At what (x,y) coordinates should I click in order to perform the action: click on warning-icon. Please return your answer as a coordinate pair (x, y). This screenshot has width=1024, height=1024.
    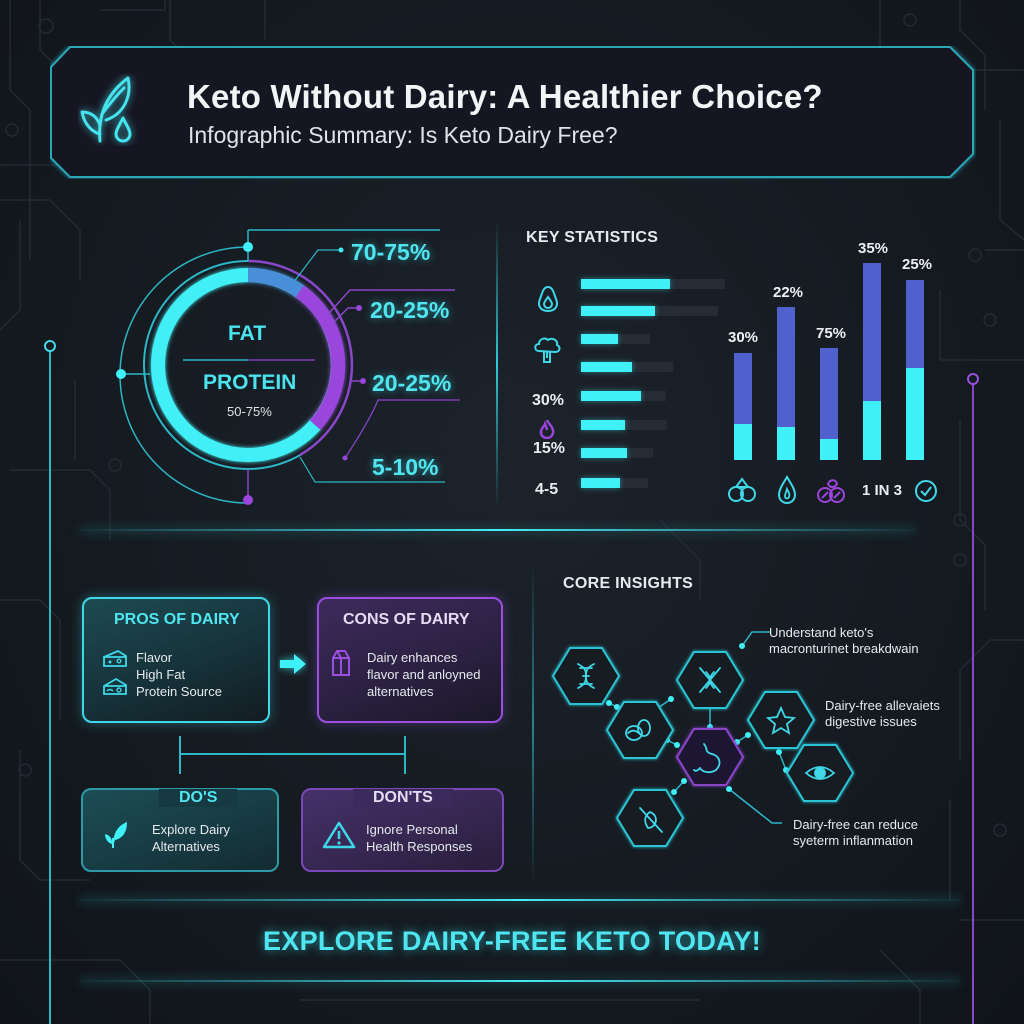
    Looking at the image, I should click on (339, 835).